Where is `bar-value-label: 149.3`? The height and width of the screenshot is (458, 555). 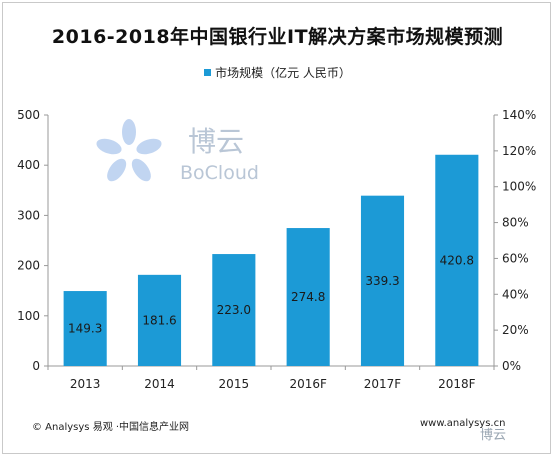
bar-value-label: 149.3 is located at coordinates (85, 329).